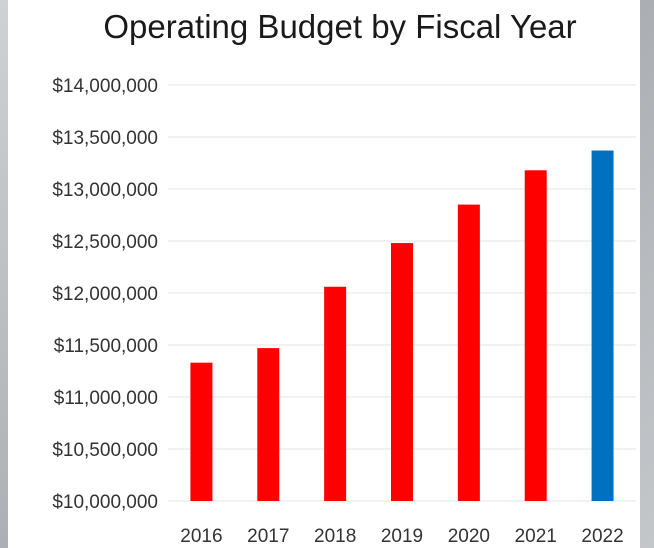 This screenshot has width=654, height=548. I want to click on bar-2018, so click(335, 393).